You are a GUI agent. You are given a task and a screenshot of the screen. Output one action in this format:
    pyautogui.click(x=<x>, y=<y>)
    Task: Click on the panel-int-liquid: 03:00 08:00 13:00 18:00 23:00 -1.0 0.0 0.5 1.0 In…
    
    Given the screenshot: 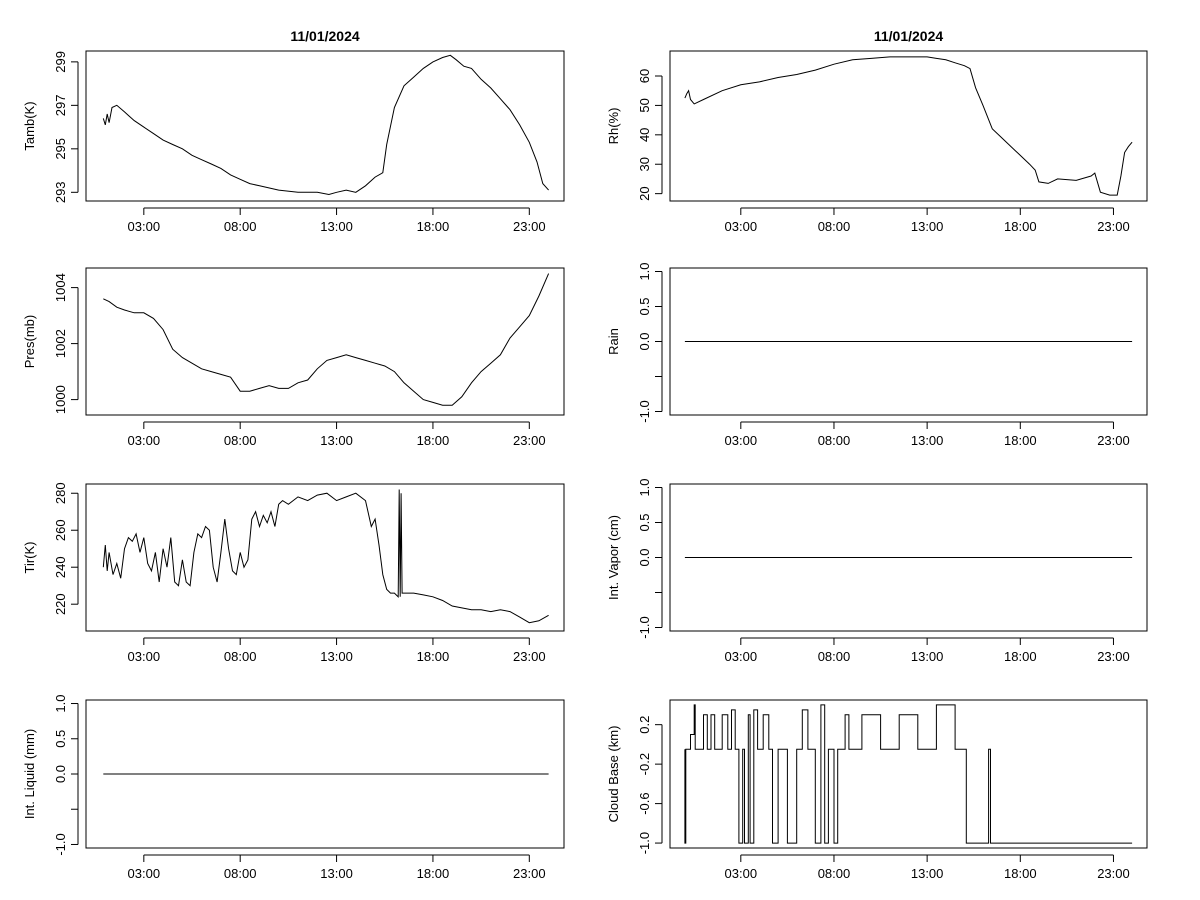 What is the action you would take?
    pyautogui.click(x=293, y=787)
    